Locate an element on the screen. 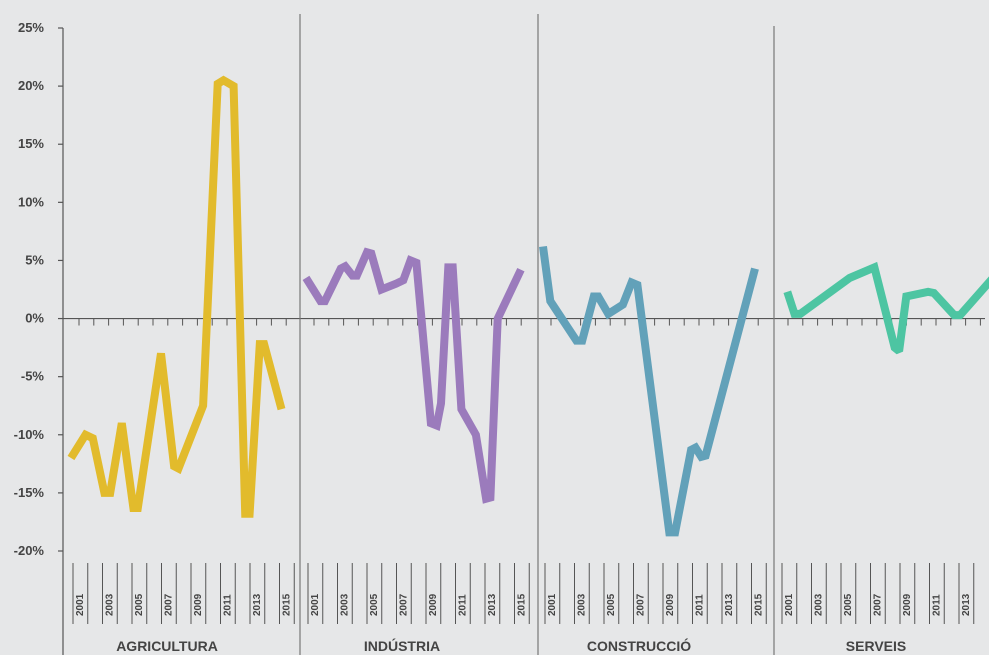 The width and height of the screenshot is (989, 655). panel-label: SERVEIS is located at coordinates (876, 646).